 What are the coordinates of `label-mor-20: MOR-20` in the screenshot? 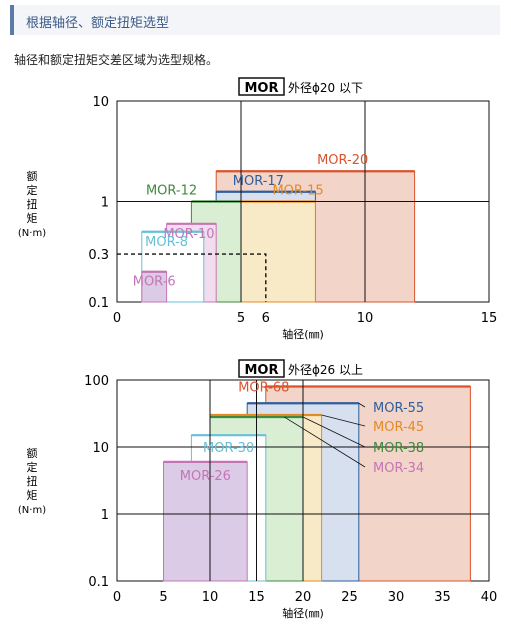 It's located at (342, 160).